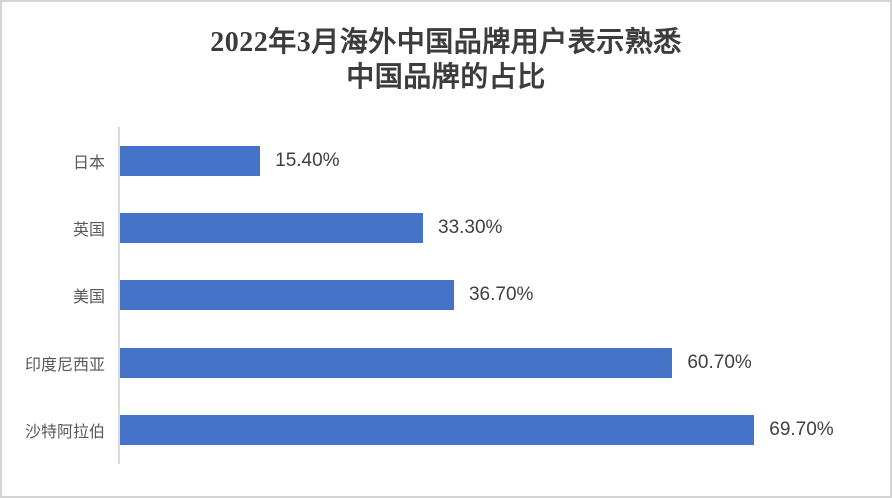 This screenshot has width=892, height=498. I want to click on chart-row: 沙特阿拉伯 69.70%, so click(444, 430).